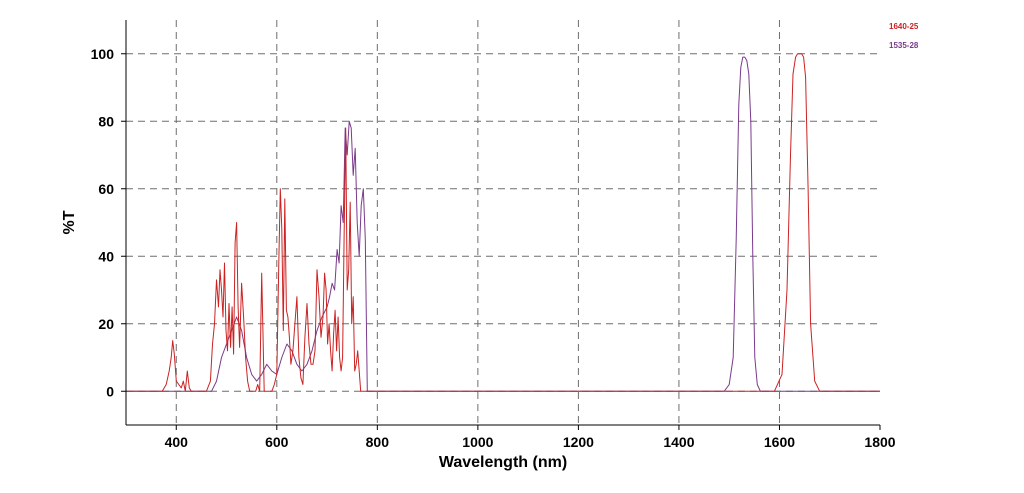 The width and height of the screenshot is (1024, 493). I want to click on y-tick-label: 100, so click(103, 54).